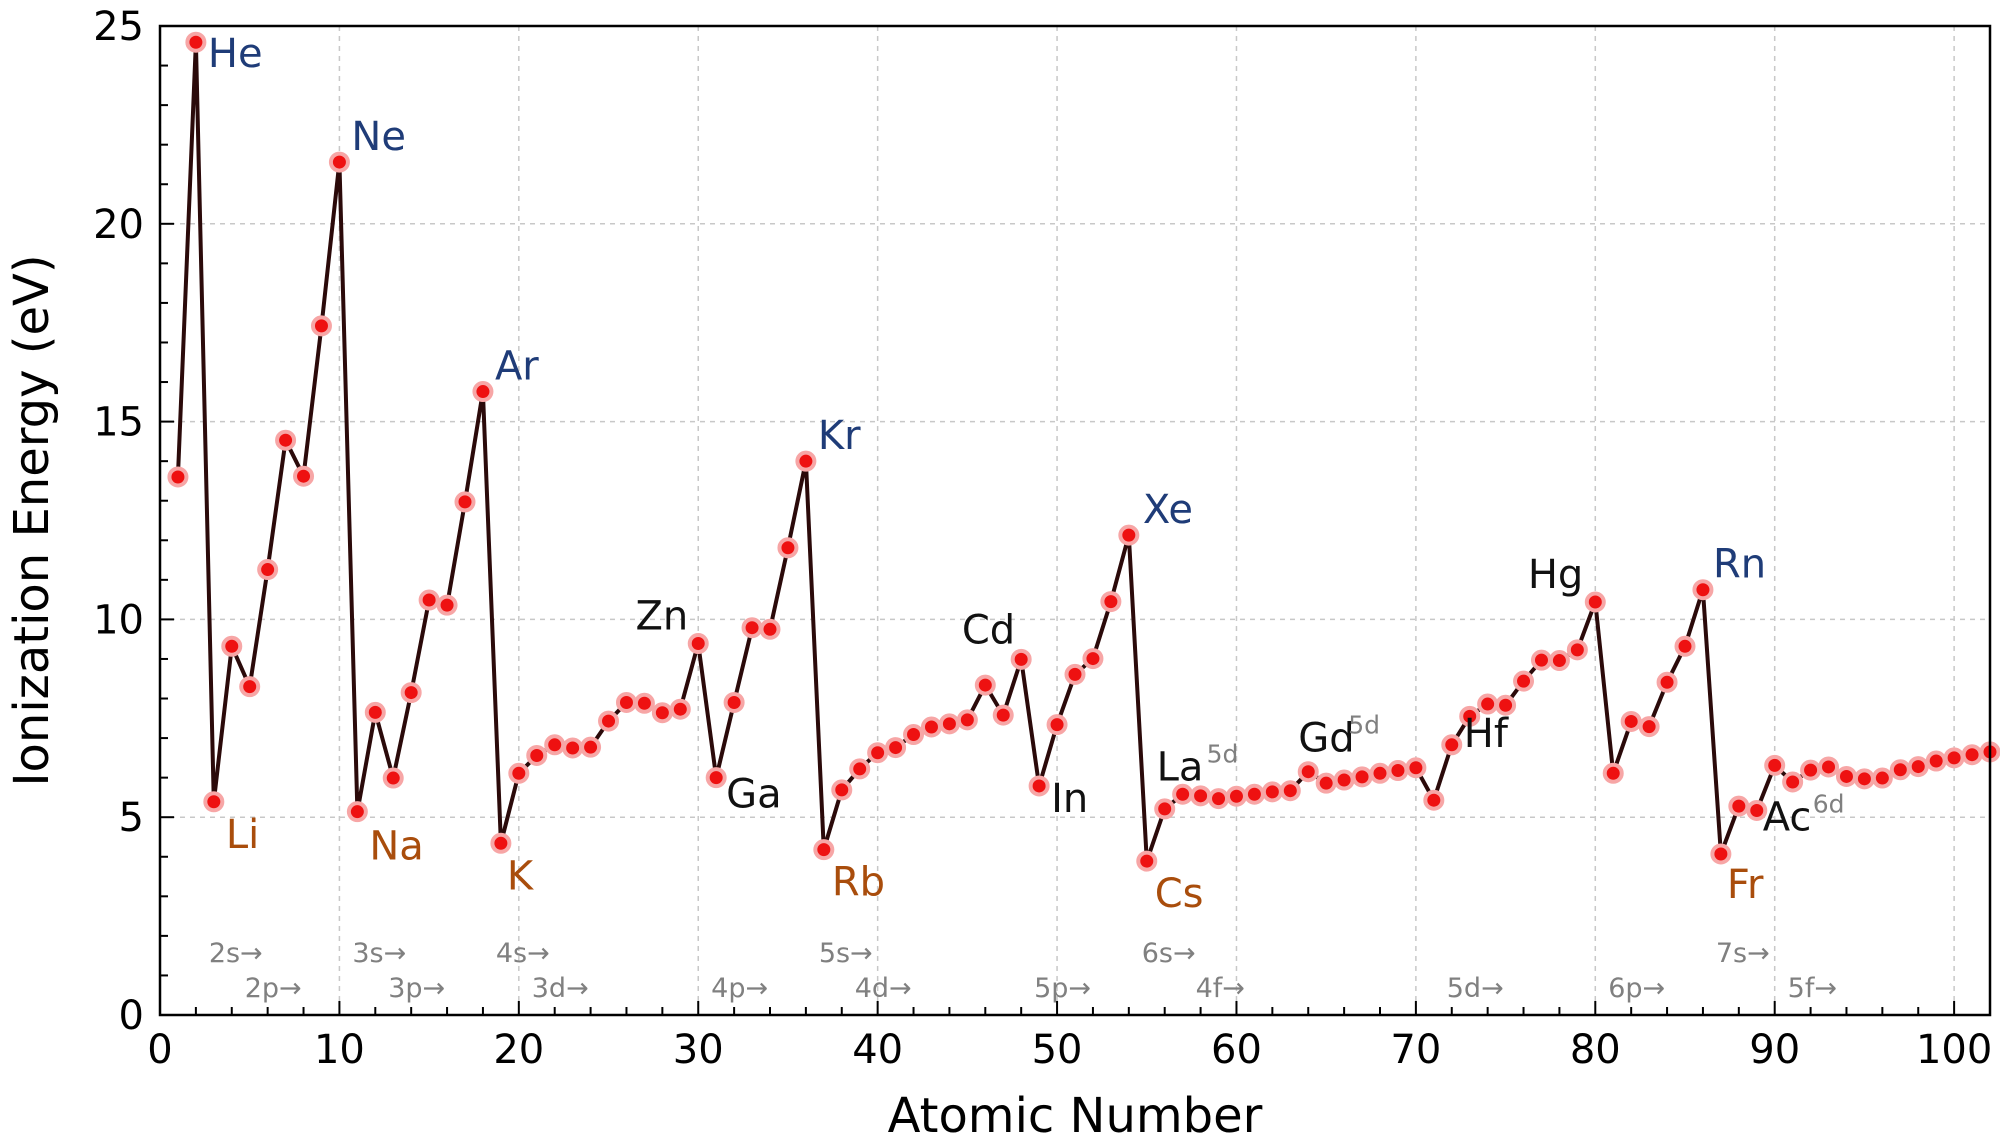  I want to click on element-label: Xe, so click(1168, 510).